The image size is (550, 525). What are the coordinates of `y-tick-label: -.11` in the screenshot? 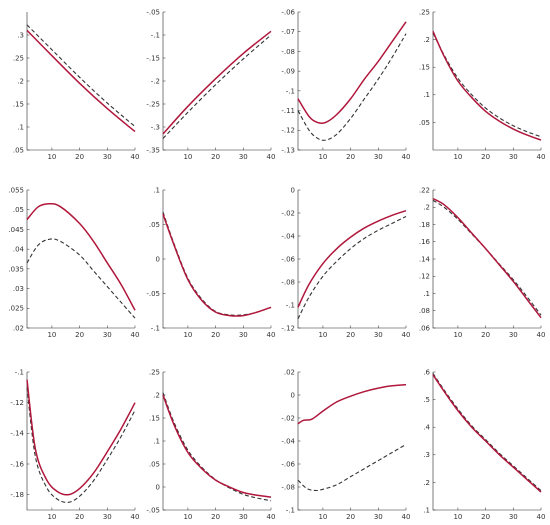 It's located at (288, 111).